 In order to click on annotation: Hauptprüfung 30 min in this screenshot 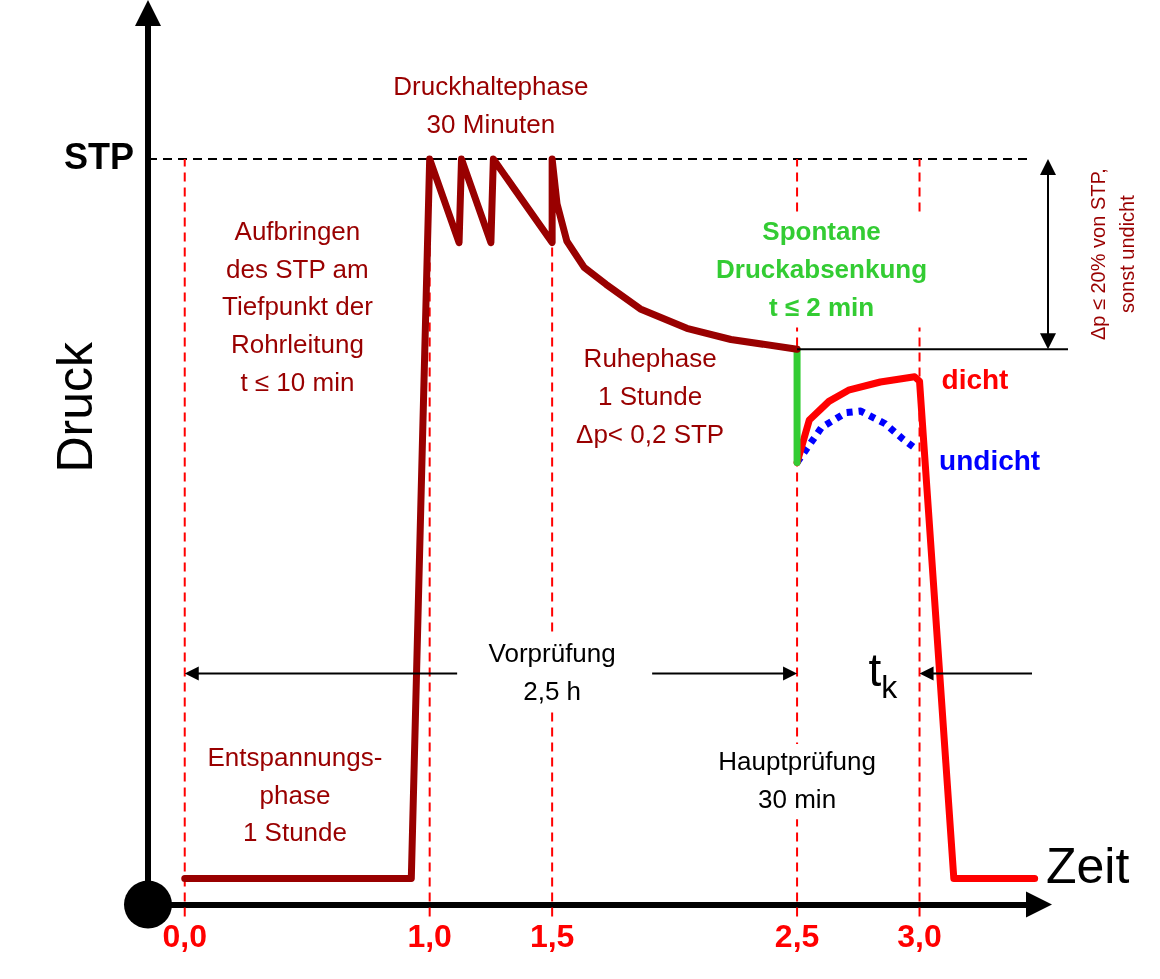, I will do `click(797, 779)`.